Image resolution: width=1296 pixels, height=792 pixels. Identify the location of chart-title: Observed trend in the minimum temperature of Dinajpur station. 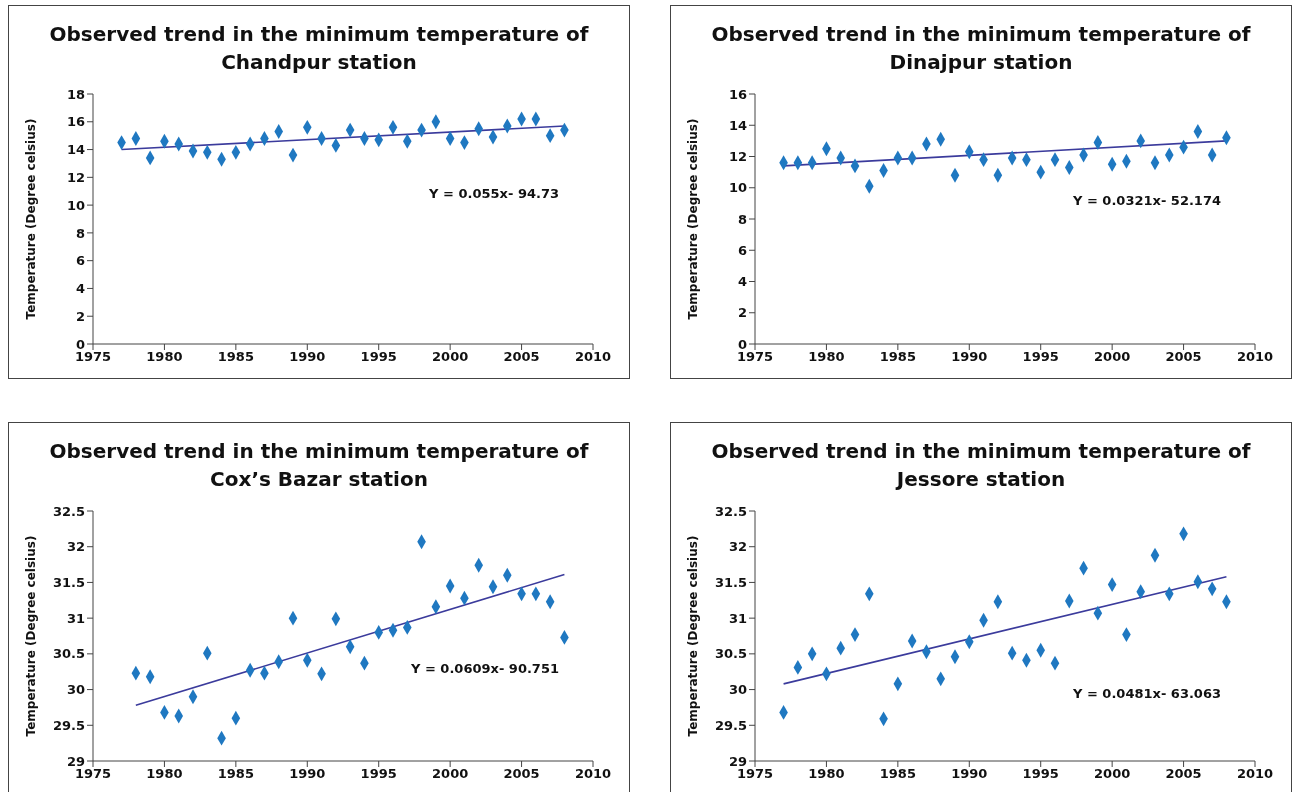
(981, 48).